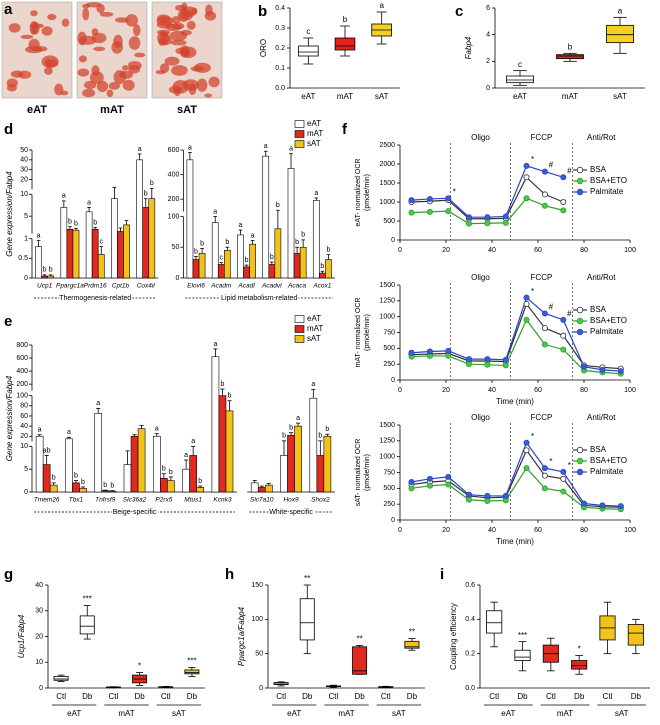 Image resolution: width=660 pixels, height=725 pixels. I want to click on y-tick-label: 30, so click(24, 170).